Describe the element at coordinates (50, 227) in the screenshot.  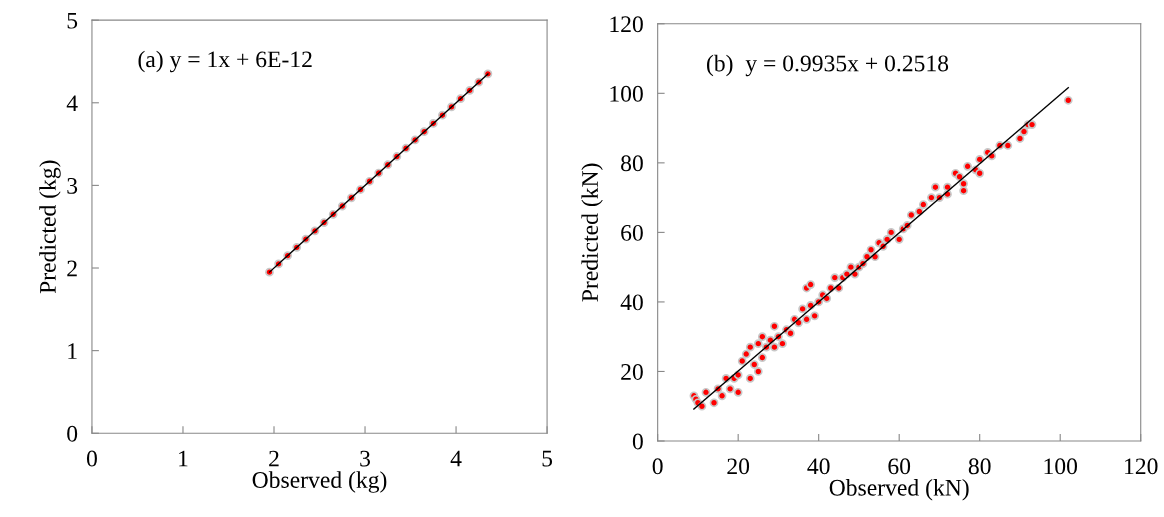
I see `y-axis-title: Predicted (kg)` at that location.